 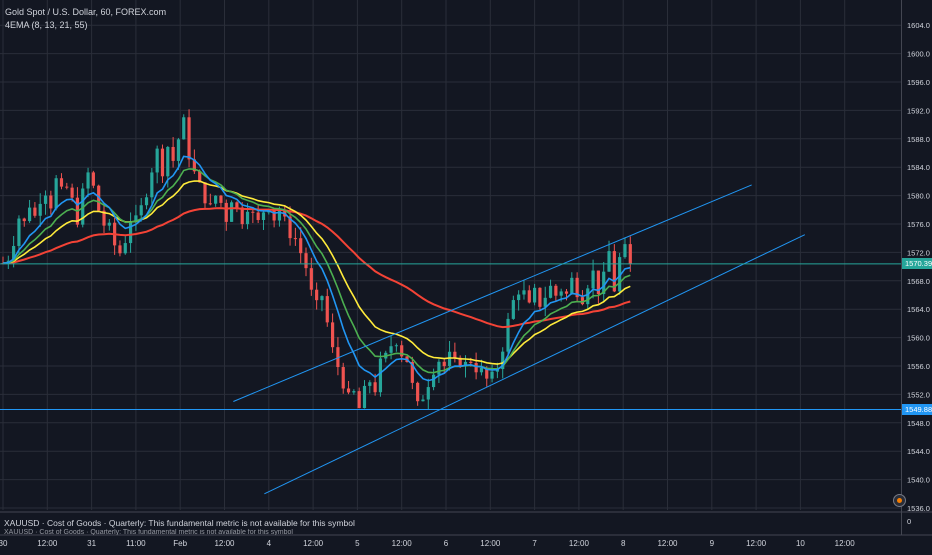 I want to click on price-tick-label: 1572.0, so click(x=918, y=252).